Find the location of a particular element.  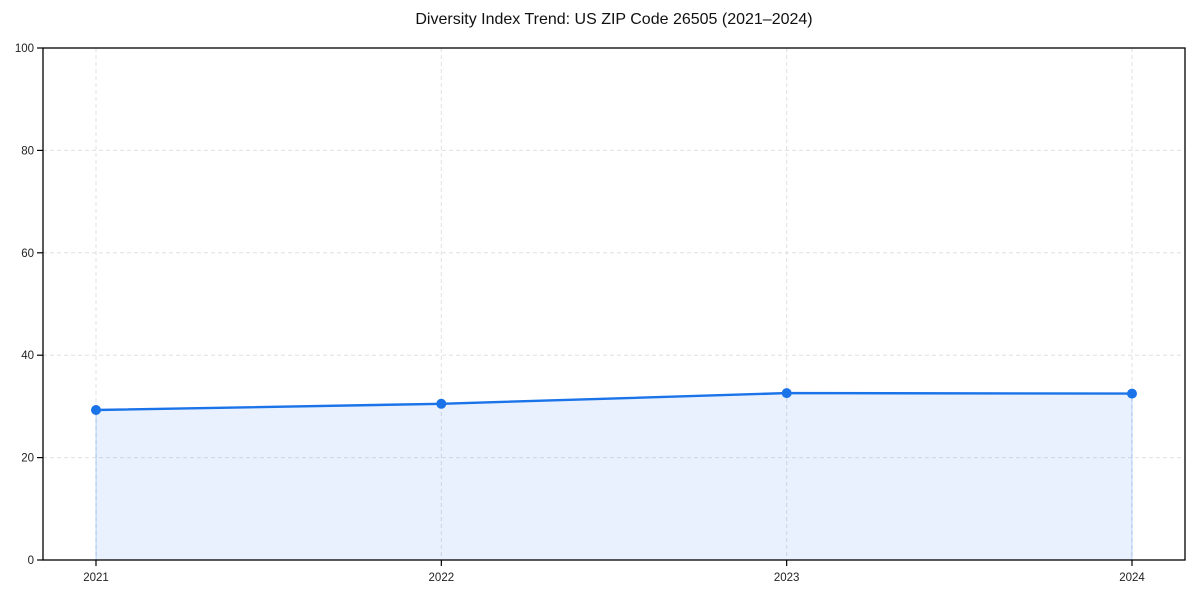

data-point-2021 is located at coordinates (96, 410).